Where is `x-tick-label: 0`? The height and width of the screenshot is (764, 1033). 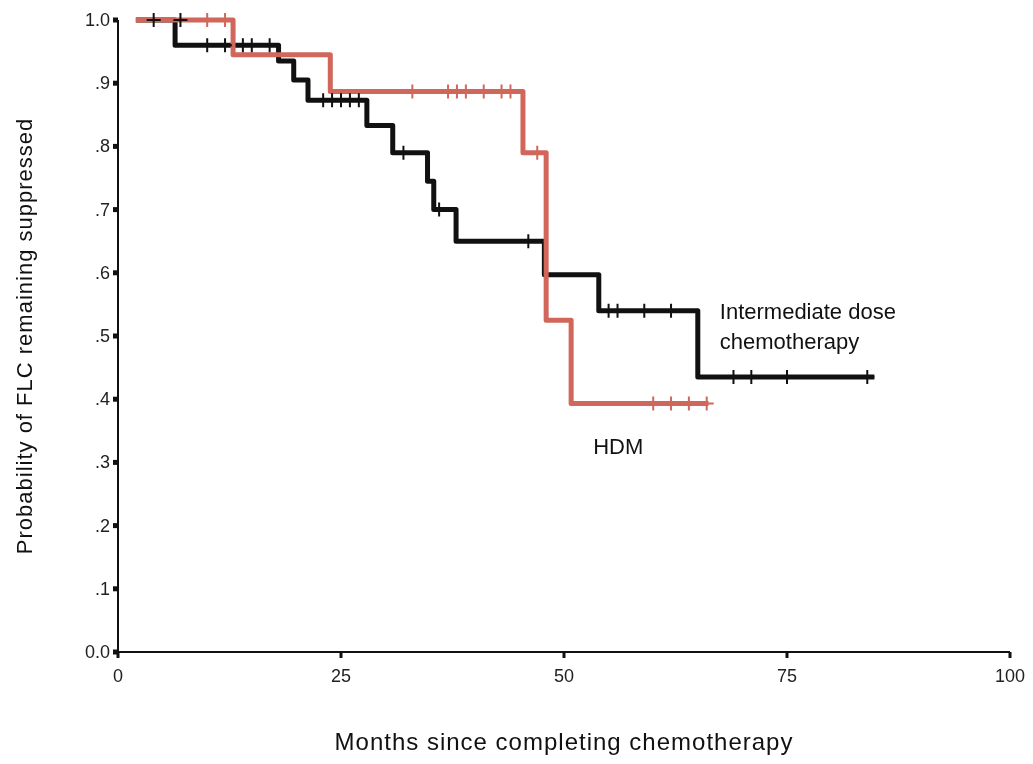 x-tick-label: 0 is located at coordinates (118, 676).